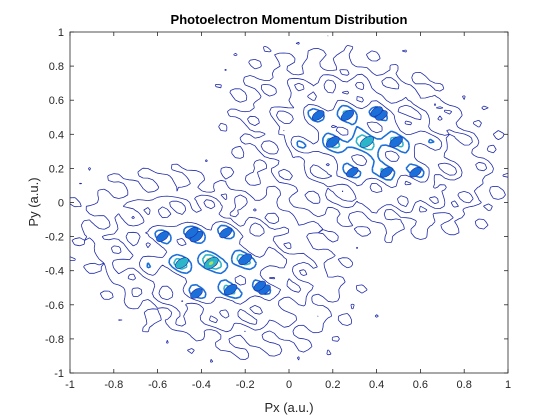 The height and width of the screenshot is (420, 560). Describe the element at coordinates (289, 19) in the screenshot. I see `chart-title: Photoelectron Momentum Distribution` at that location.